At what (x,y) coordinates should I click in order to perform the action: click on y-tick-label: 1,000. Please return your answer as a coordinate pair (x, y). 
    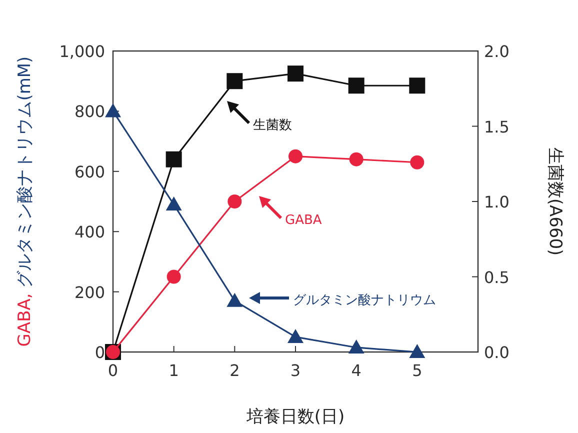
    Looking at the image, I should click on (82, 51).